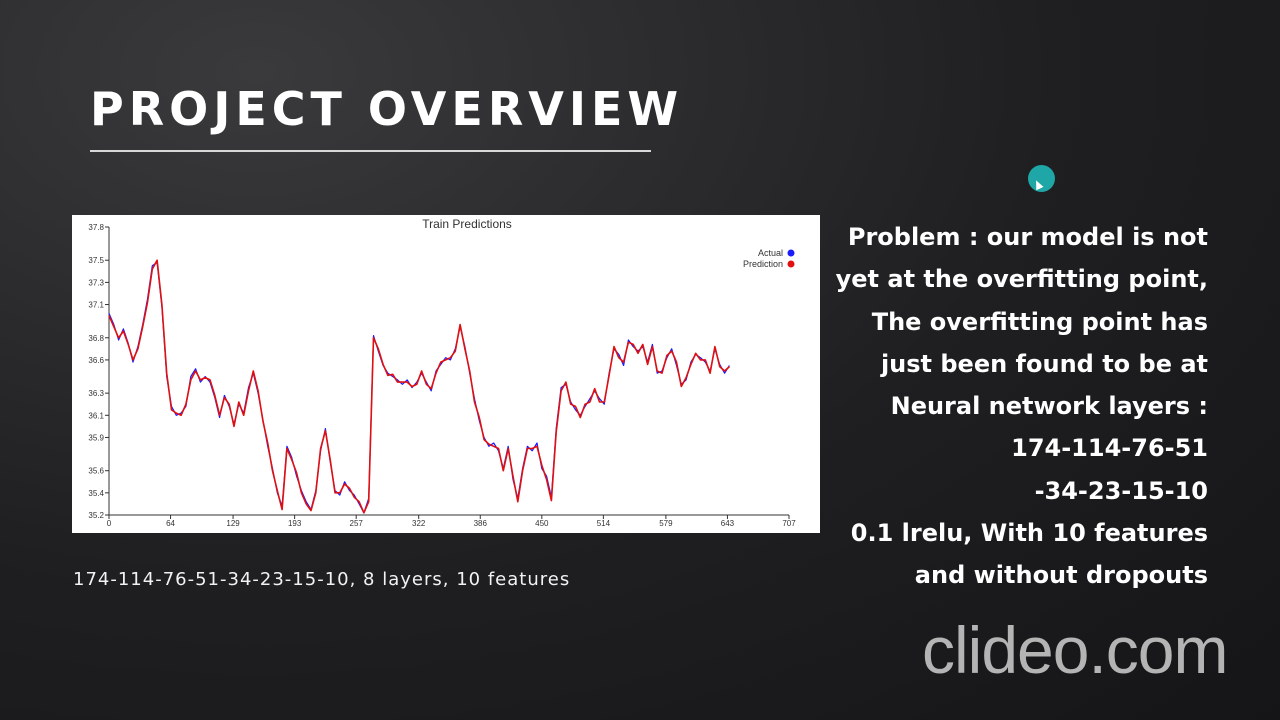 The image size is (1280, 720). Describe the element at coordinates (96, 471) in the screenshot. I see `y-tick-label: 35.6` at that location.